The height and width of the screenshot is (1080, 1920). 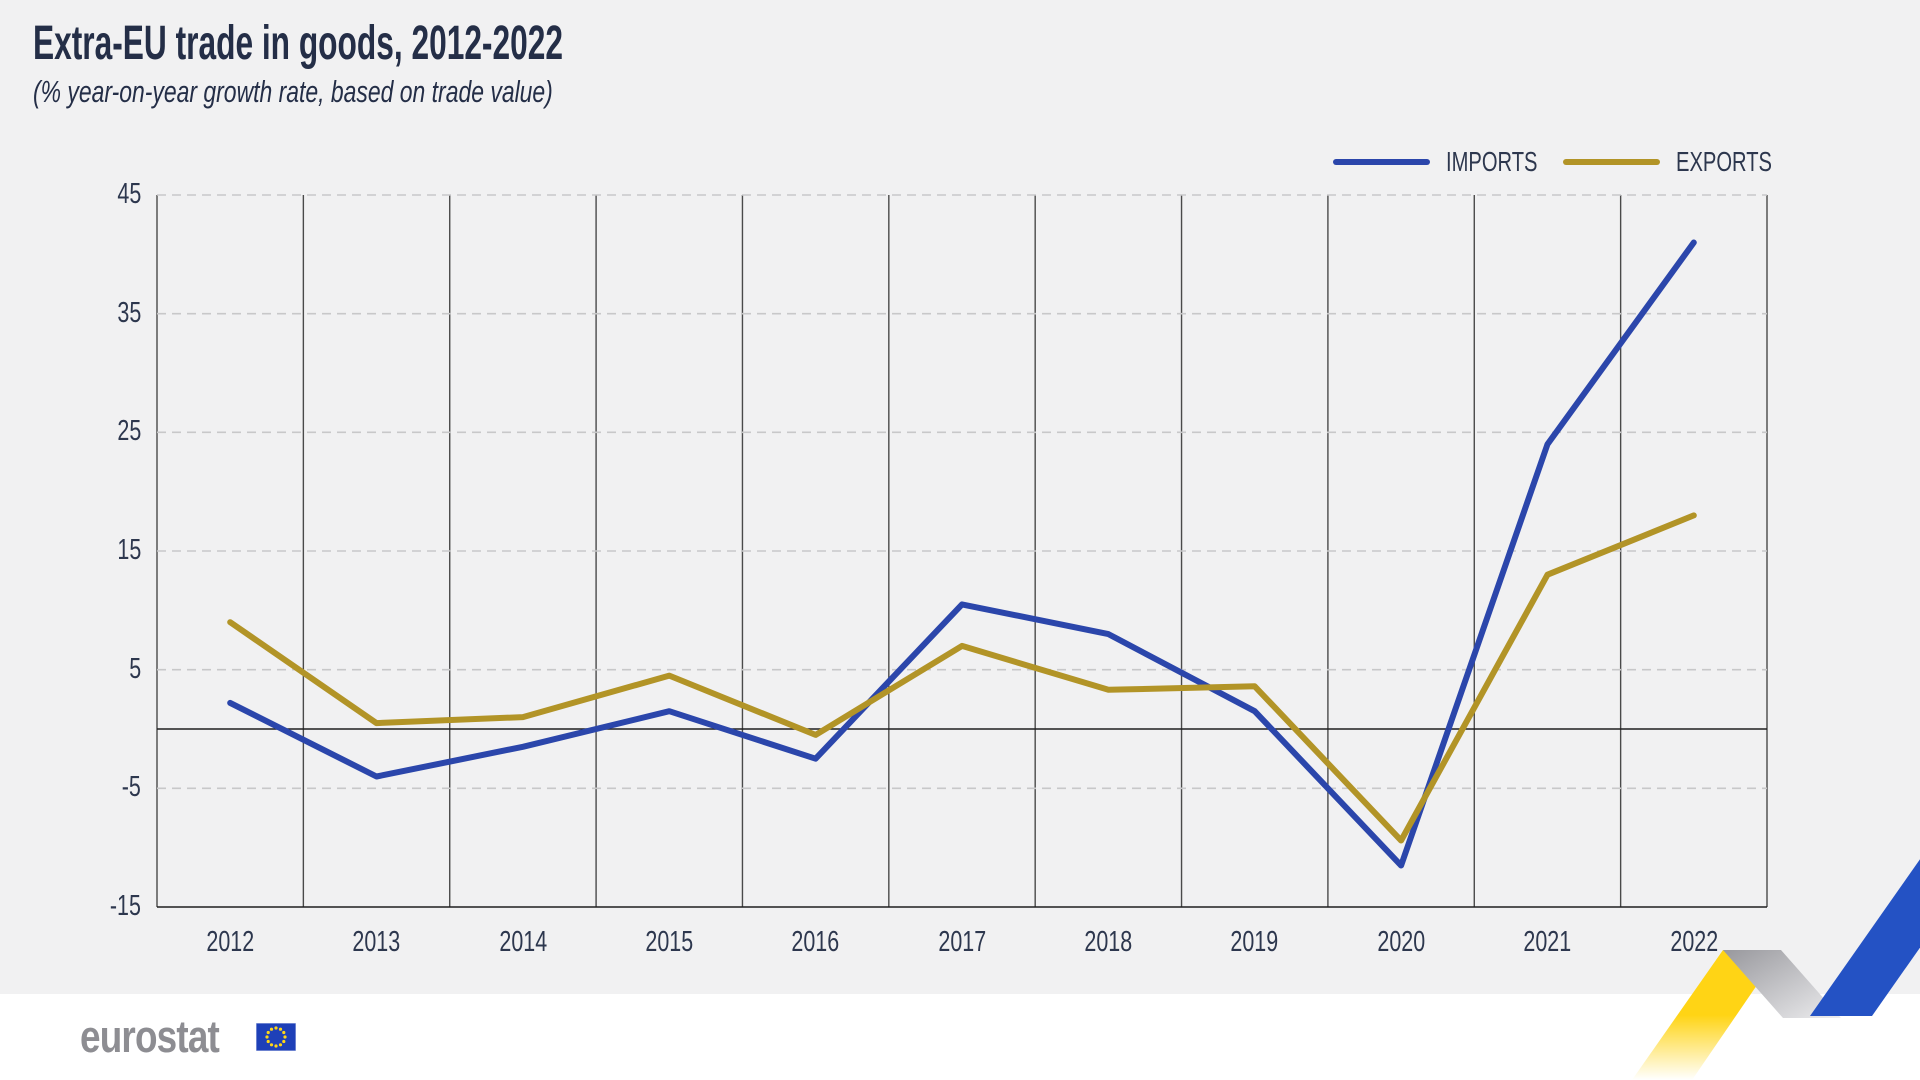 I want to click on legend-label-imports: IMPORTS, so click(x=1492, y=161).